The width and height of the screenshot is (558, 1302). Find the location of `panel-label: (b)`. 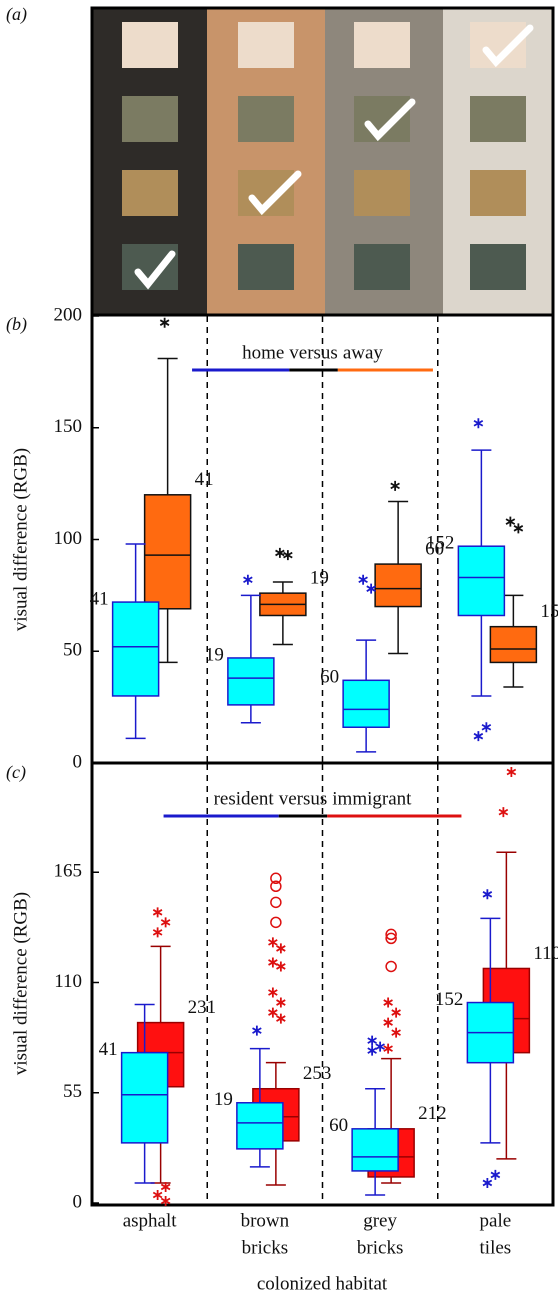

panel-label: (b) is located at coordinates (16, 324).